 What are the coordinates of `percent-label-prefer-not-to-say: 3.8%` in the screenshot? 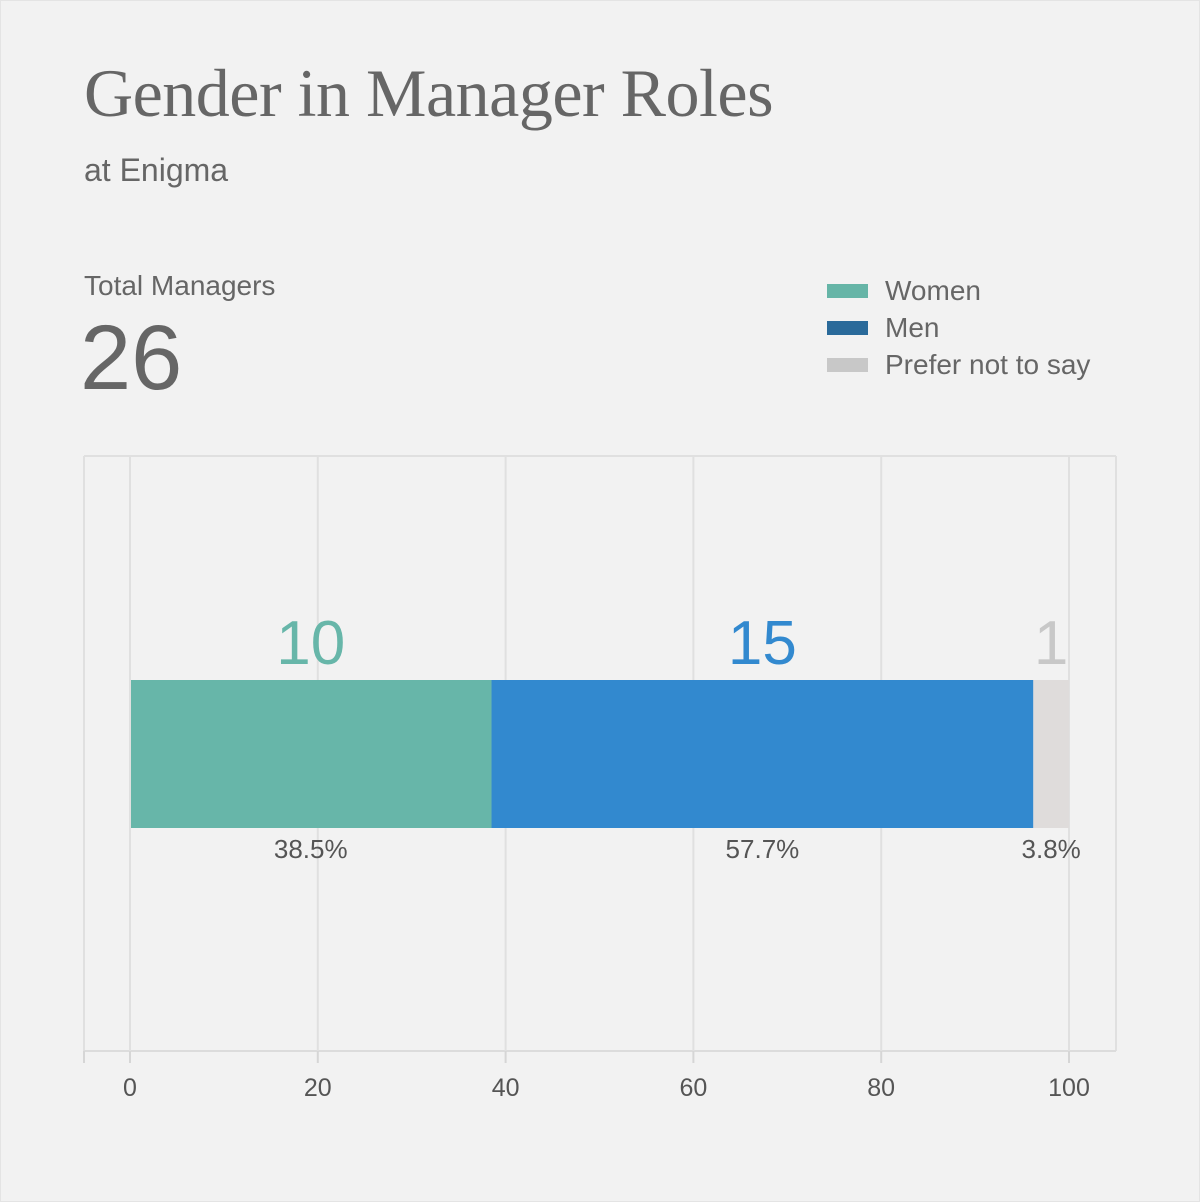 It's located at (1051, 849).